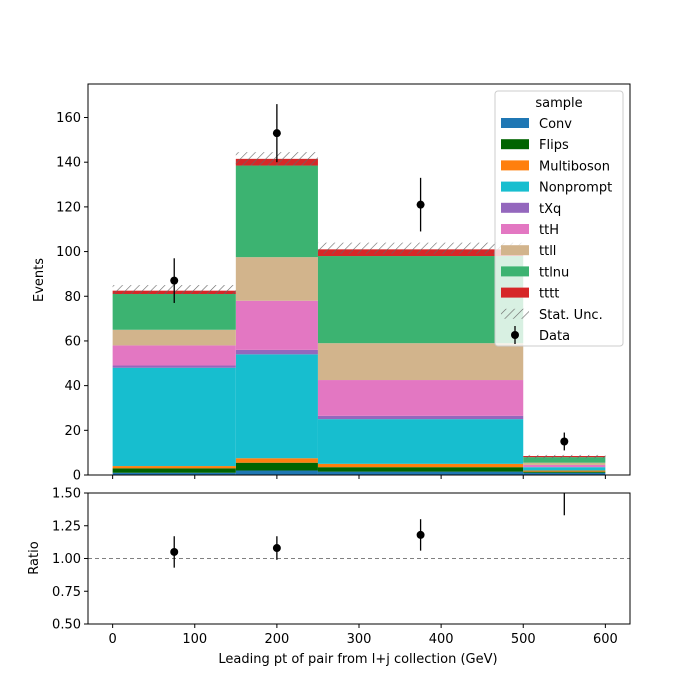 The height and width of the screenshot is (700, 700). What do you see at coordinates (549, 230) in the screenshot?
I see `legend-label-ttH: ttH` at bounding box center [549, 230].